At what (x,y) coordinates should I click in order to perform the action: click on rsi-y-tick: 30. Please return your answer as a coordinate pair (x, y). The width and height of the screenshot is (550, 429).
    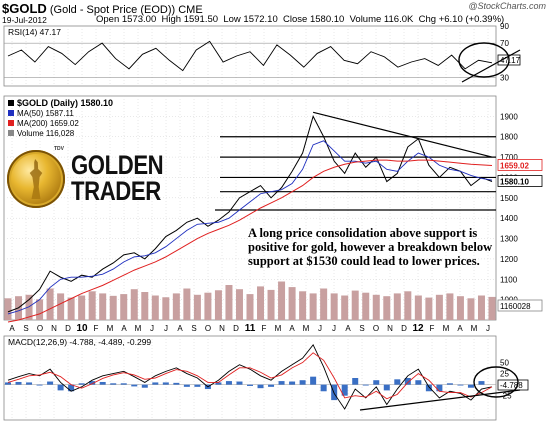
    Looking at the image, I should click on (504, 77).